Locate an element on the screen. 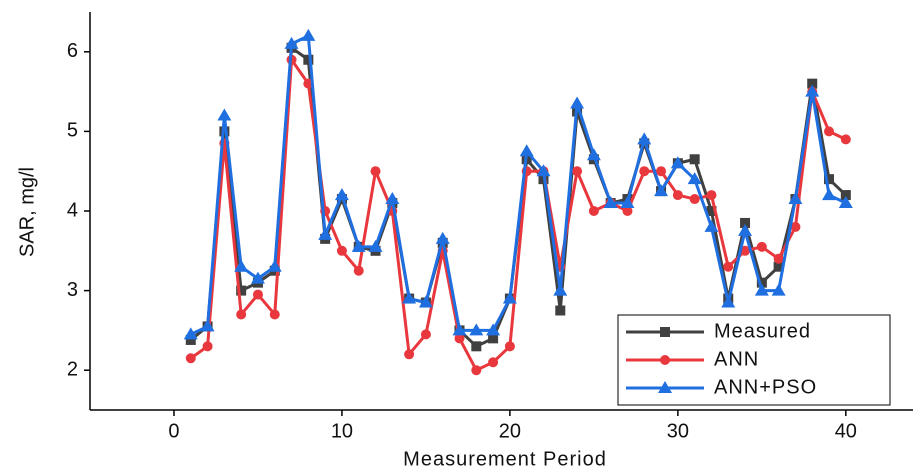 The image size is (923, 472). legend: Measured ANN ANN+PSO is located at coordinates (754, 360).